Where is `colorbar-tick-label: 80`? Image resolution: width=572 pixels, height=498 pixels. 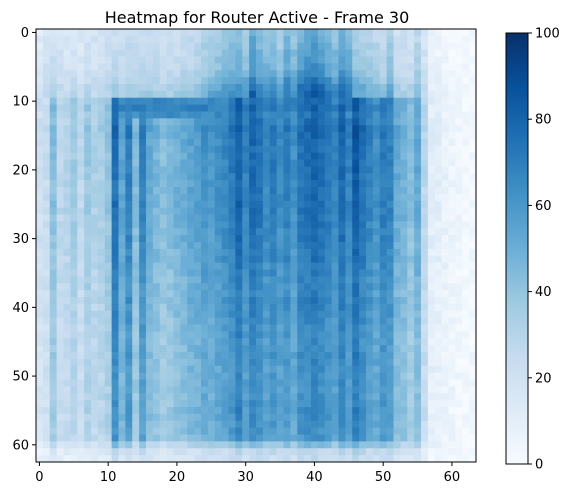 colorbar-tick-label: 80 is located at coordinates (543, 120).